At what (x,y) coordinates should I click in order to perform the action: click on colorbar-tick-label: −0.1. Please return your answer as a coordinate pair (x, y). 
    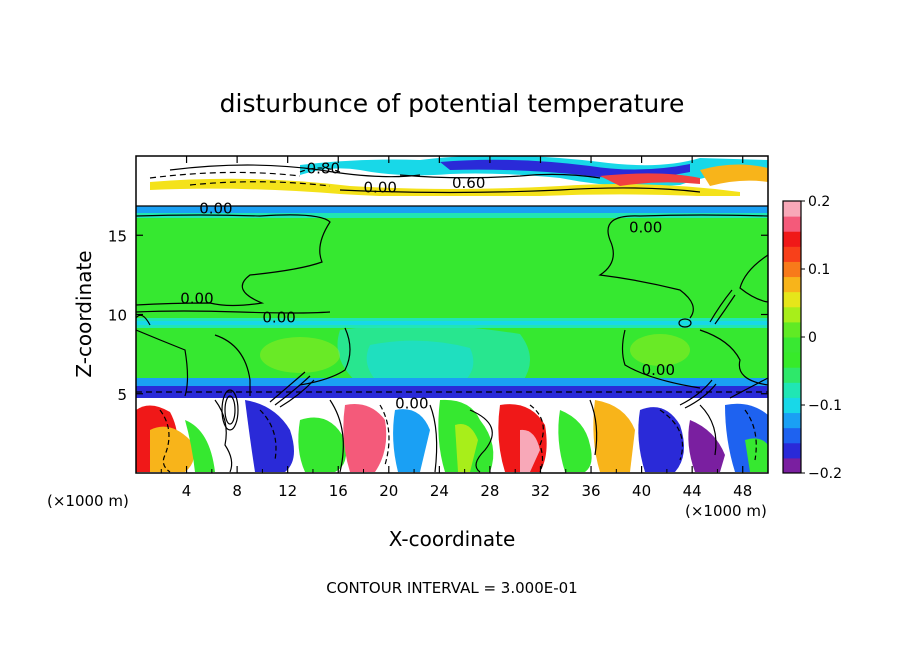
    Looking at the image, I should click on (825, 406).